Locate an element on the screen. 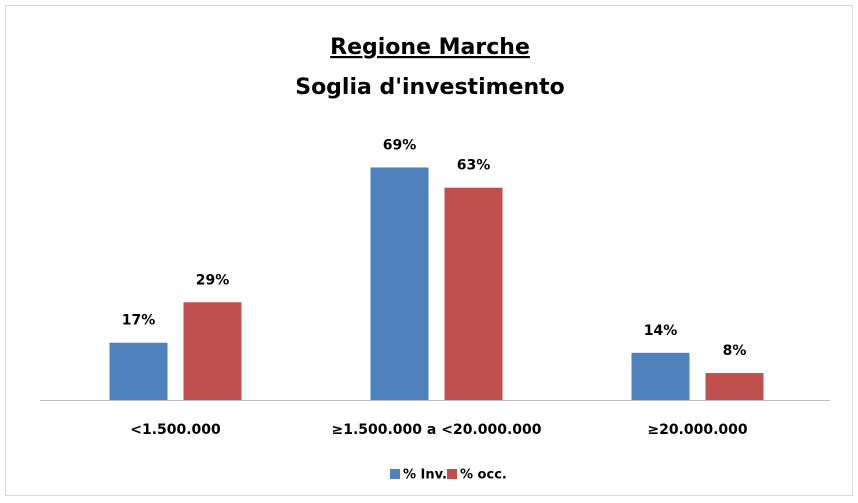  x-tick-label: ≥1.500.000 a <20.000.000 is located at coordinates (436, 430).